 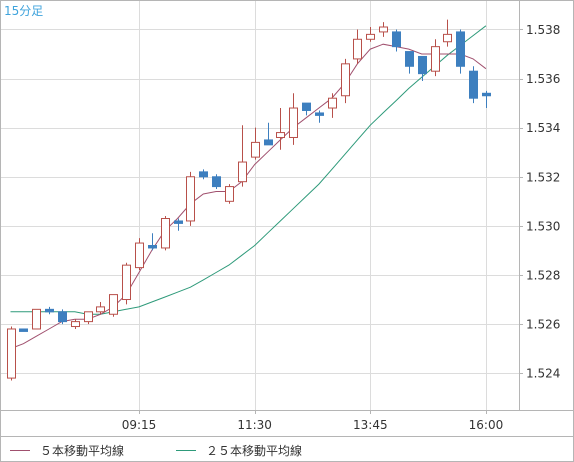 What do you see at coordinates (543, 128) in the screenshot?
I see `y-tick-label: 1.534` at bounding box center [543, 128].